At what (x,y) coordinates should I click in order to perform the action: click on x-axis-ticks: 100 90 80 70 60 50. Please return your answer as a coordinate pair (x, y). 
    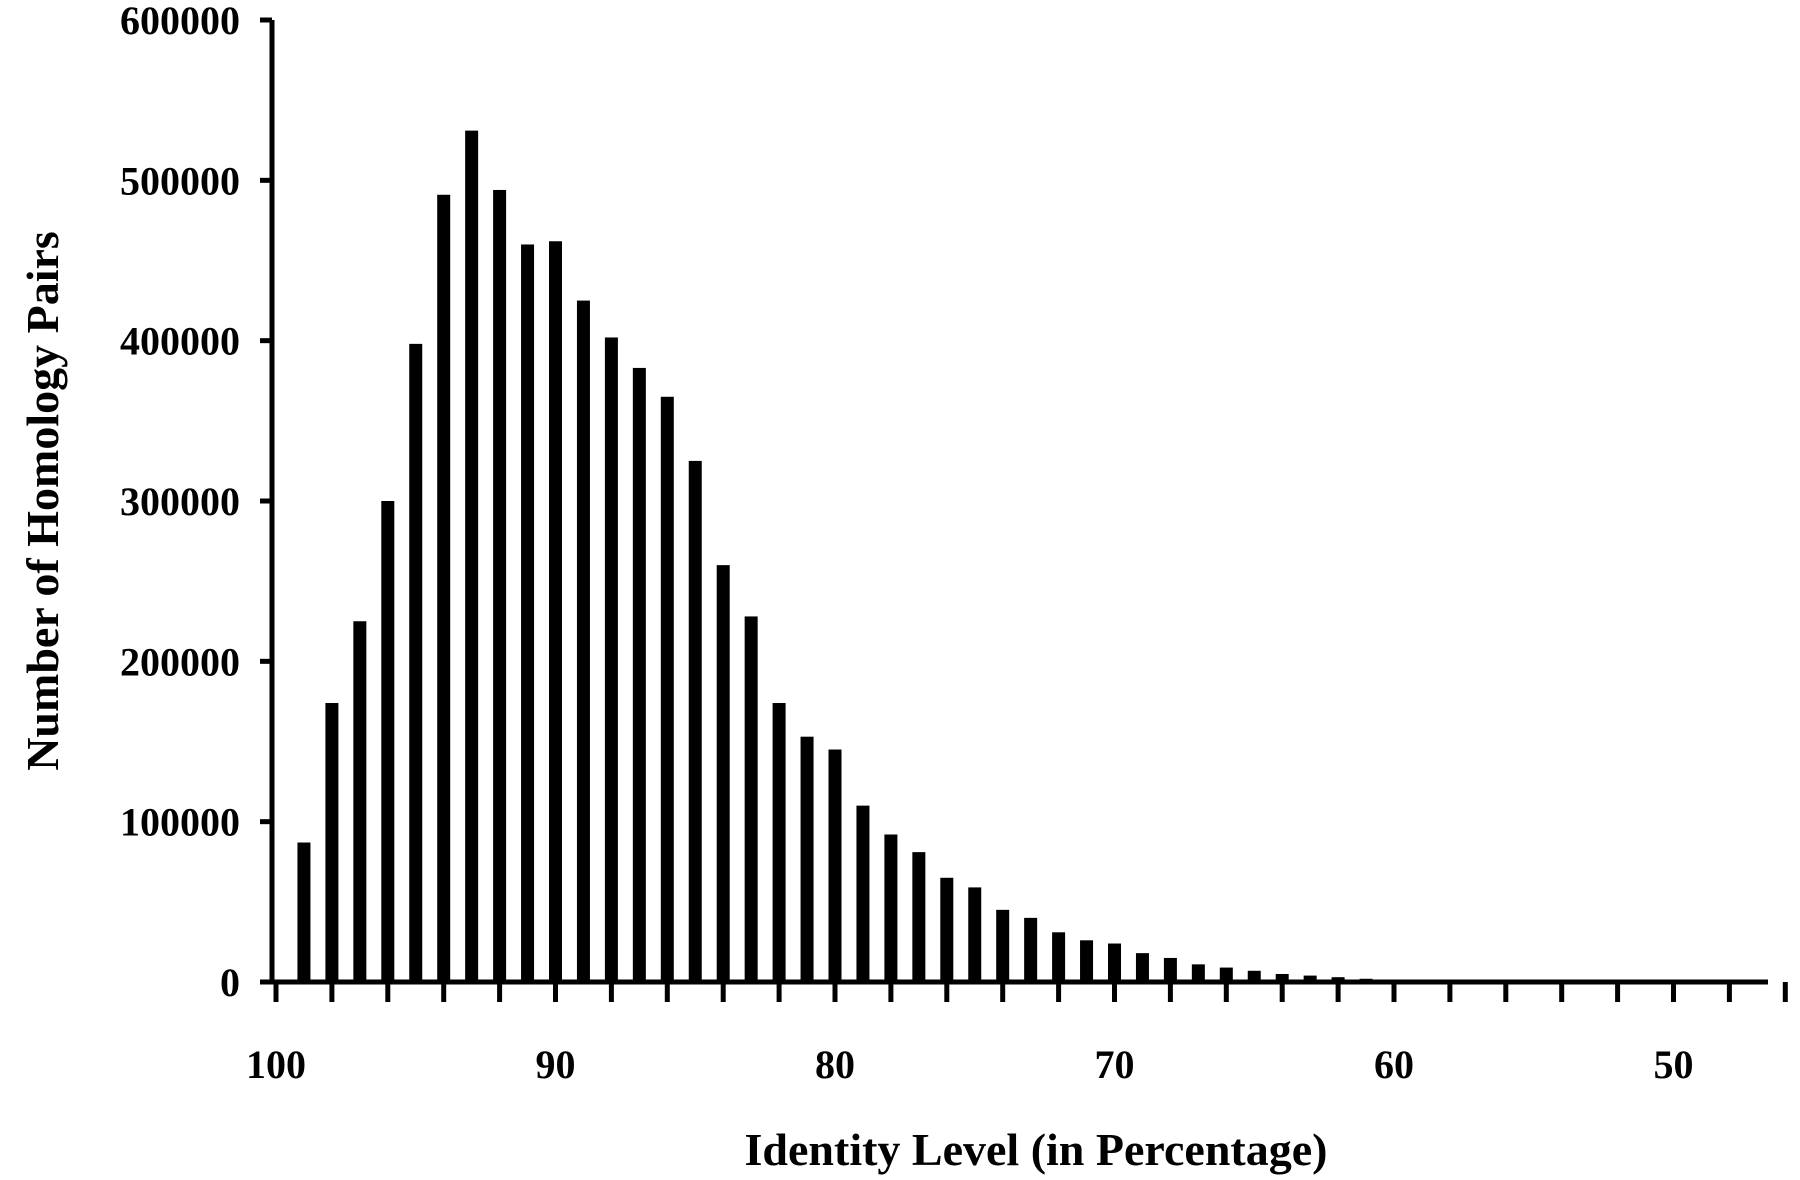
    Looking at the image, I should click on (1017, 1034).